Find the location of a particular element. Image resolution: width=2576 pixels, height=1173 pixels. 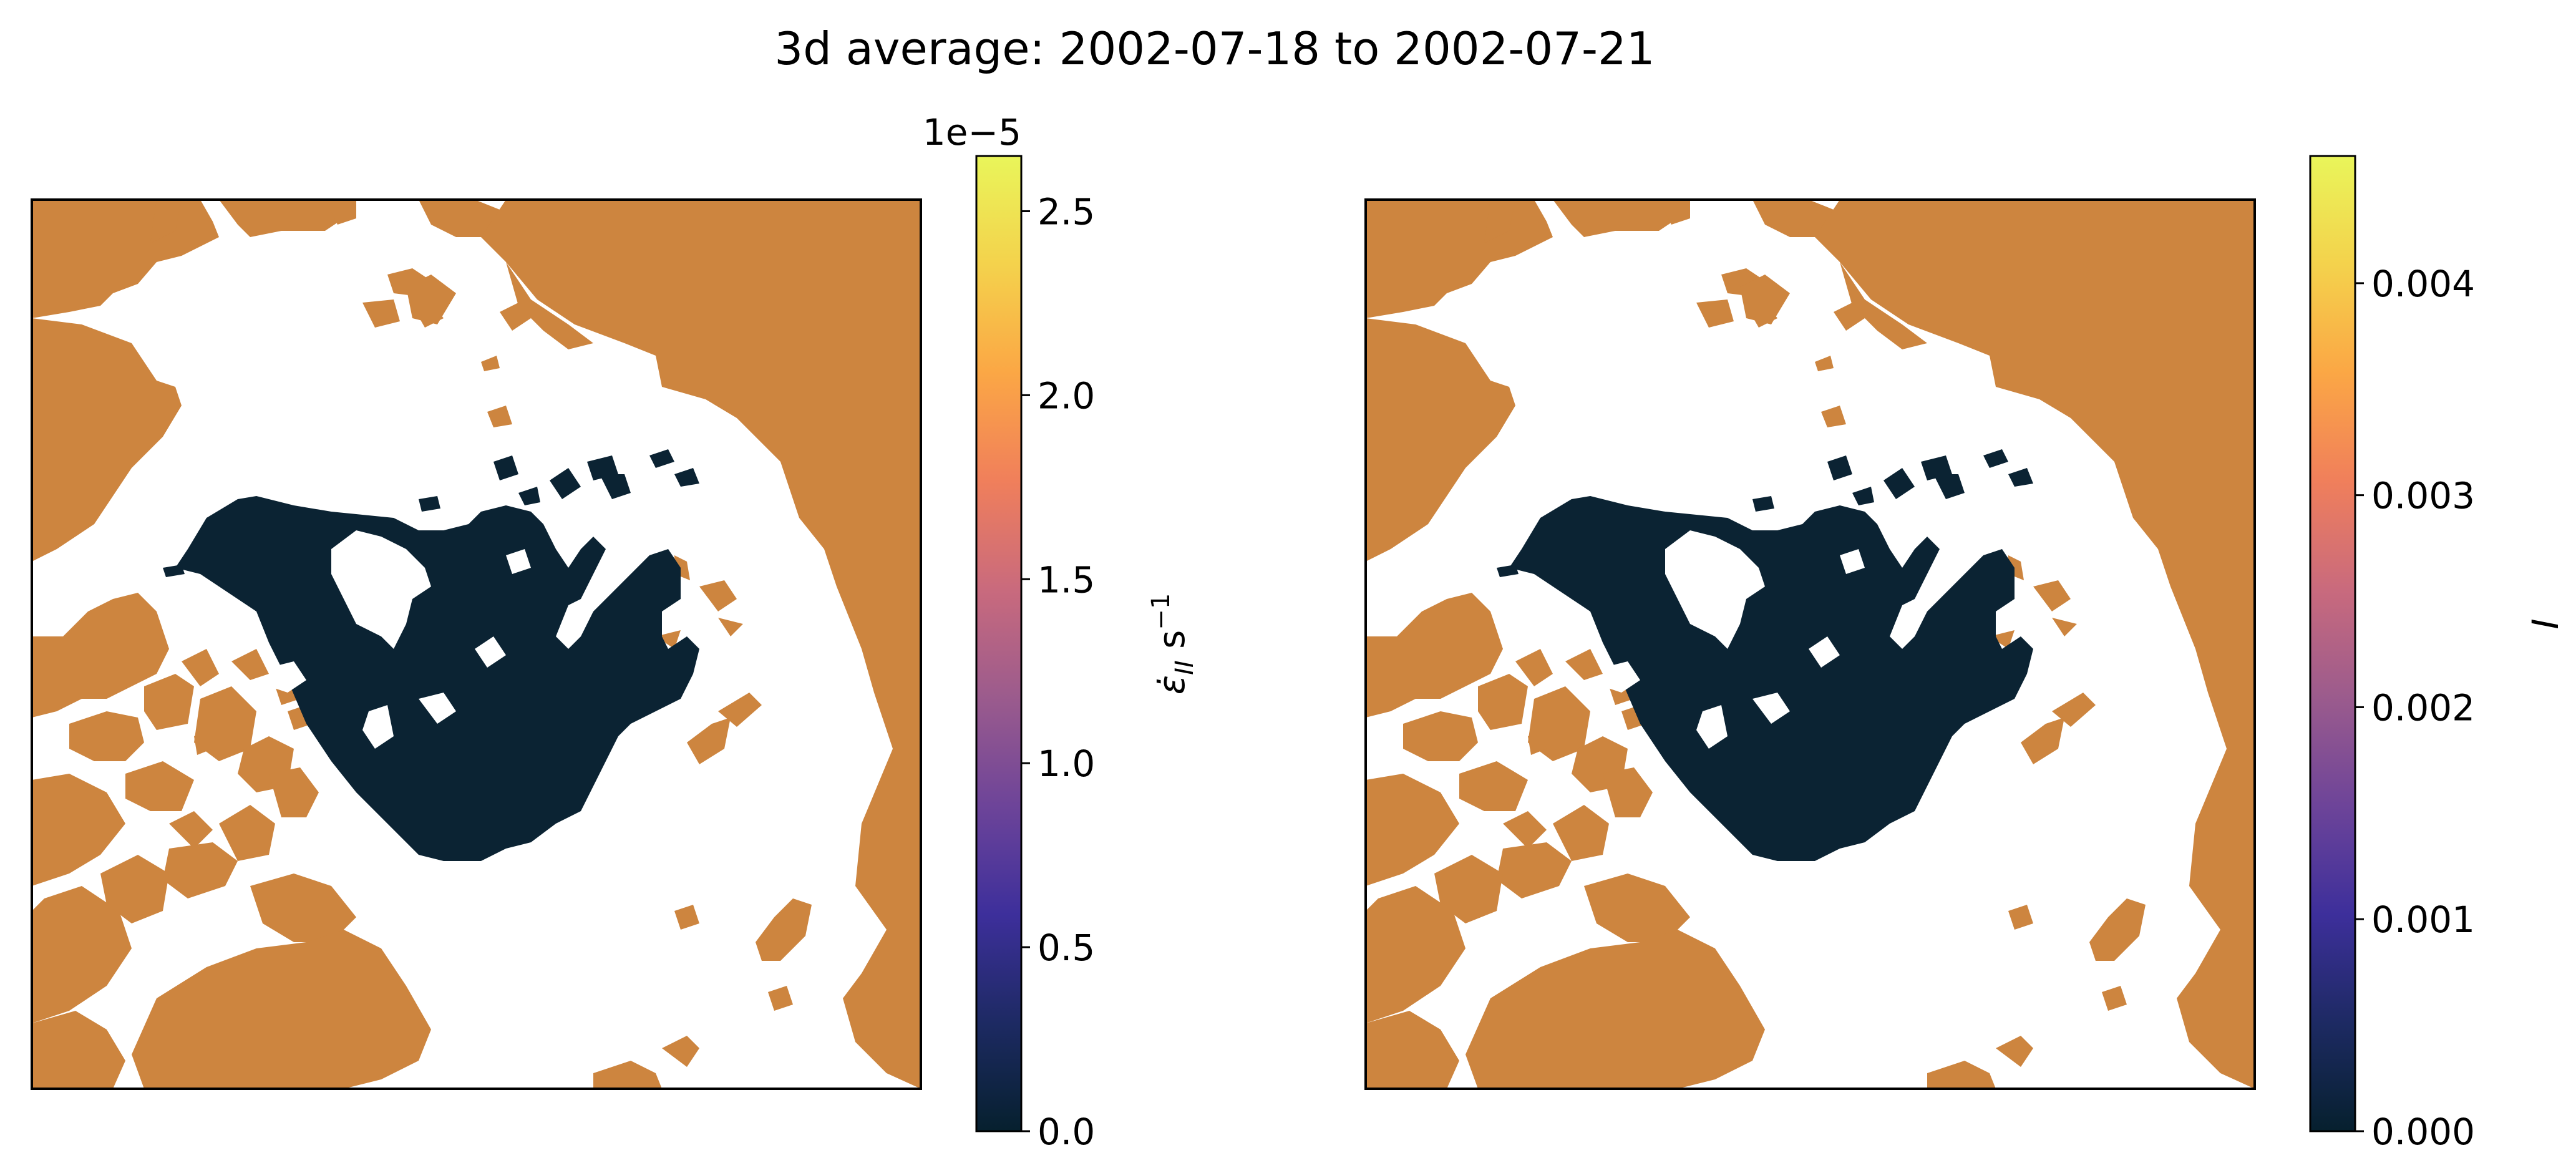

colorbar-left-tick-label: 2.5 is located at coordinates (1067, 211).